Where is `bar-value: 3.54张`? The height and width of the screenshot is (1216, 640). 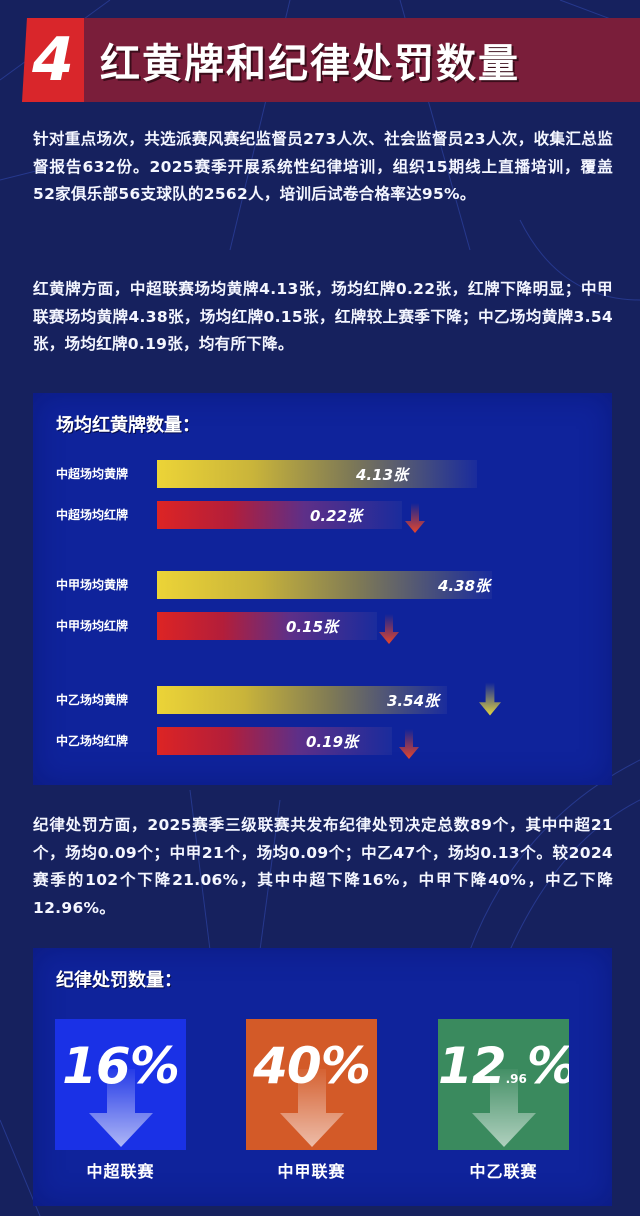
bar-value: 3.54张 is located at coordinates (413, 701).